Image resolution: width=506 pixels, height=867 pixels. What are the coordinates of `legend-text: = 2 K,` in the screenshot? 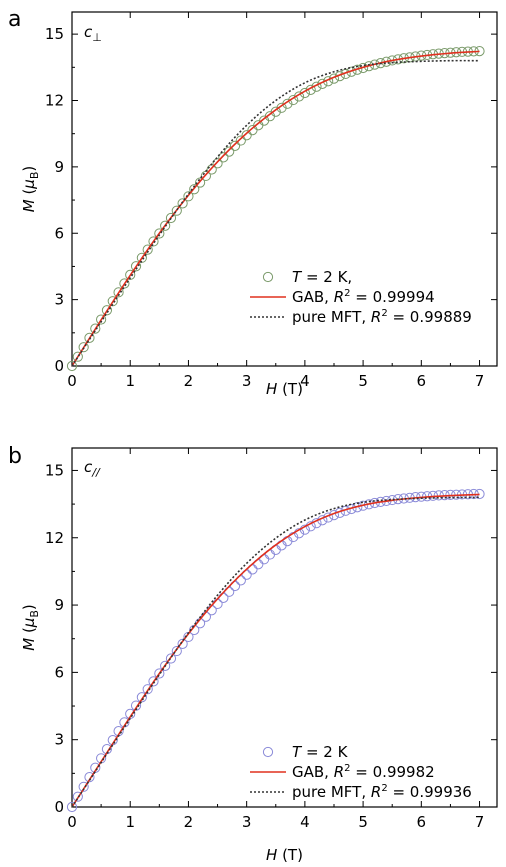 It's located at (326, 277).